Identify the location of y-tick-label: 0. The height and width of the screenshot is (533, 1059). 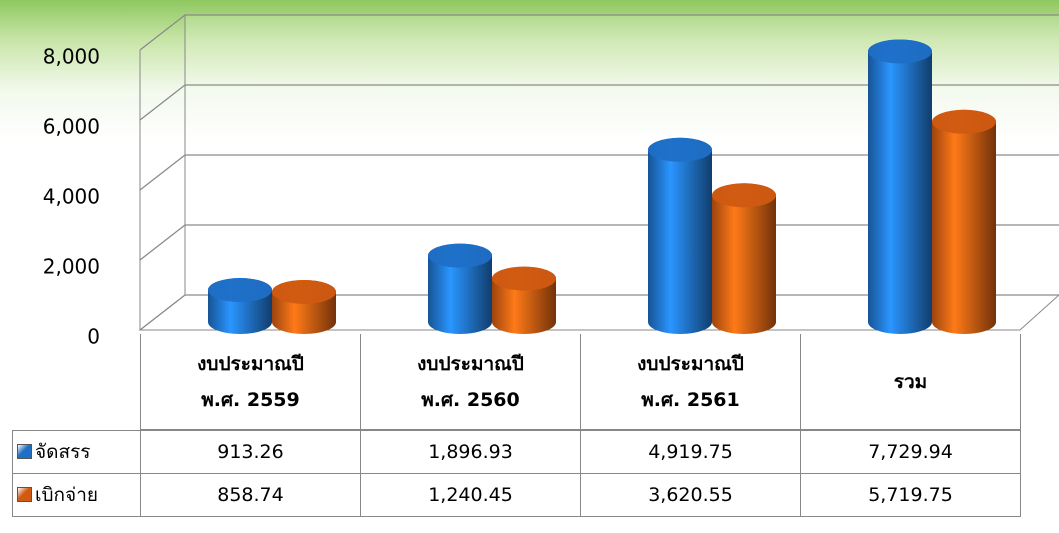
(93, 337).